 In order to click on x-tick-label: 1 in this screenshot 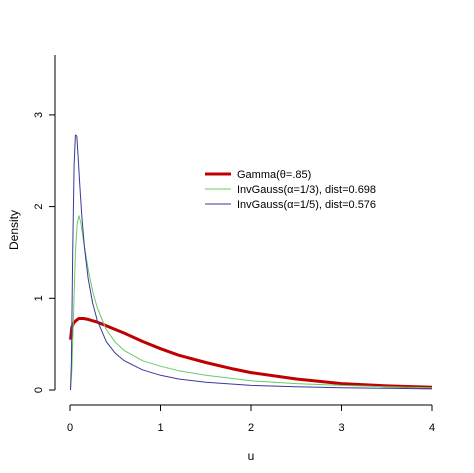, I will do `click(160, 428)`.